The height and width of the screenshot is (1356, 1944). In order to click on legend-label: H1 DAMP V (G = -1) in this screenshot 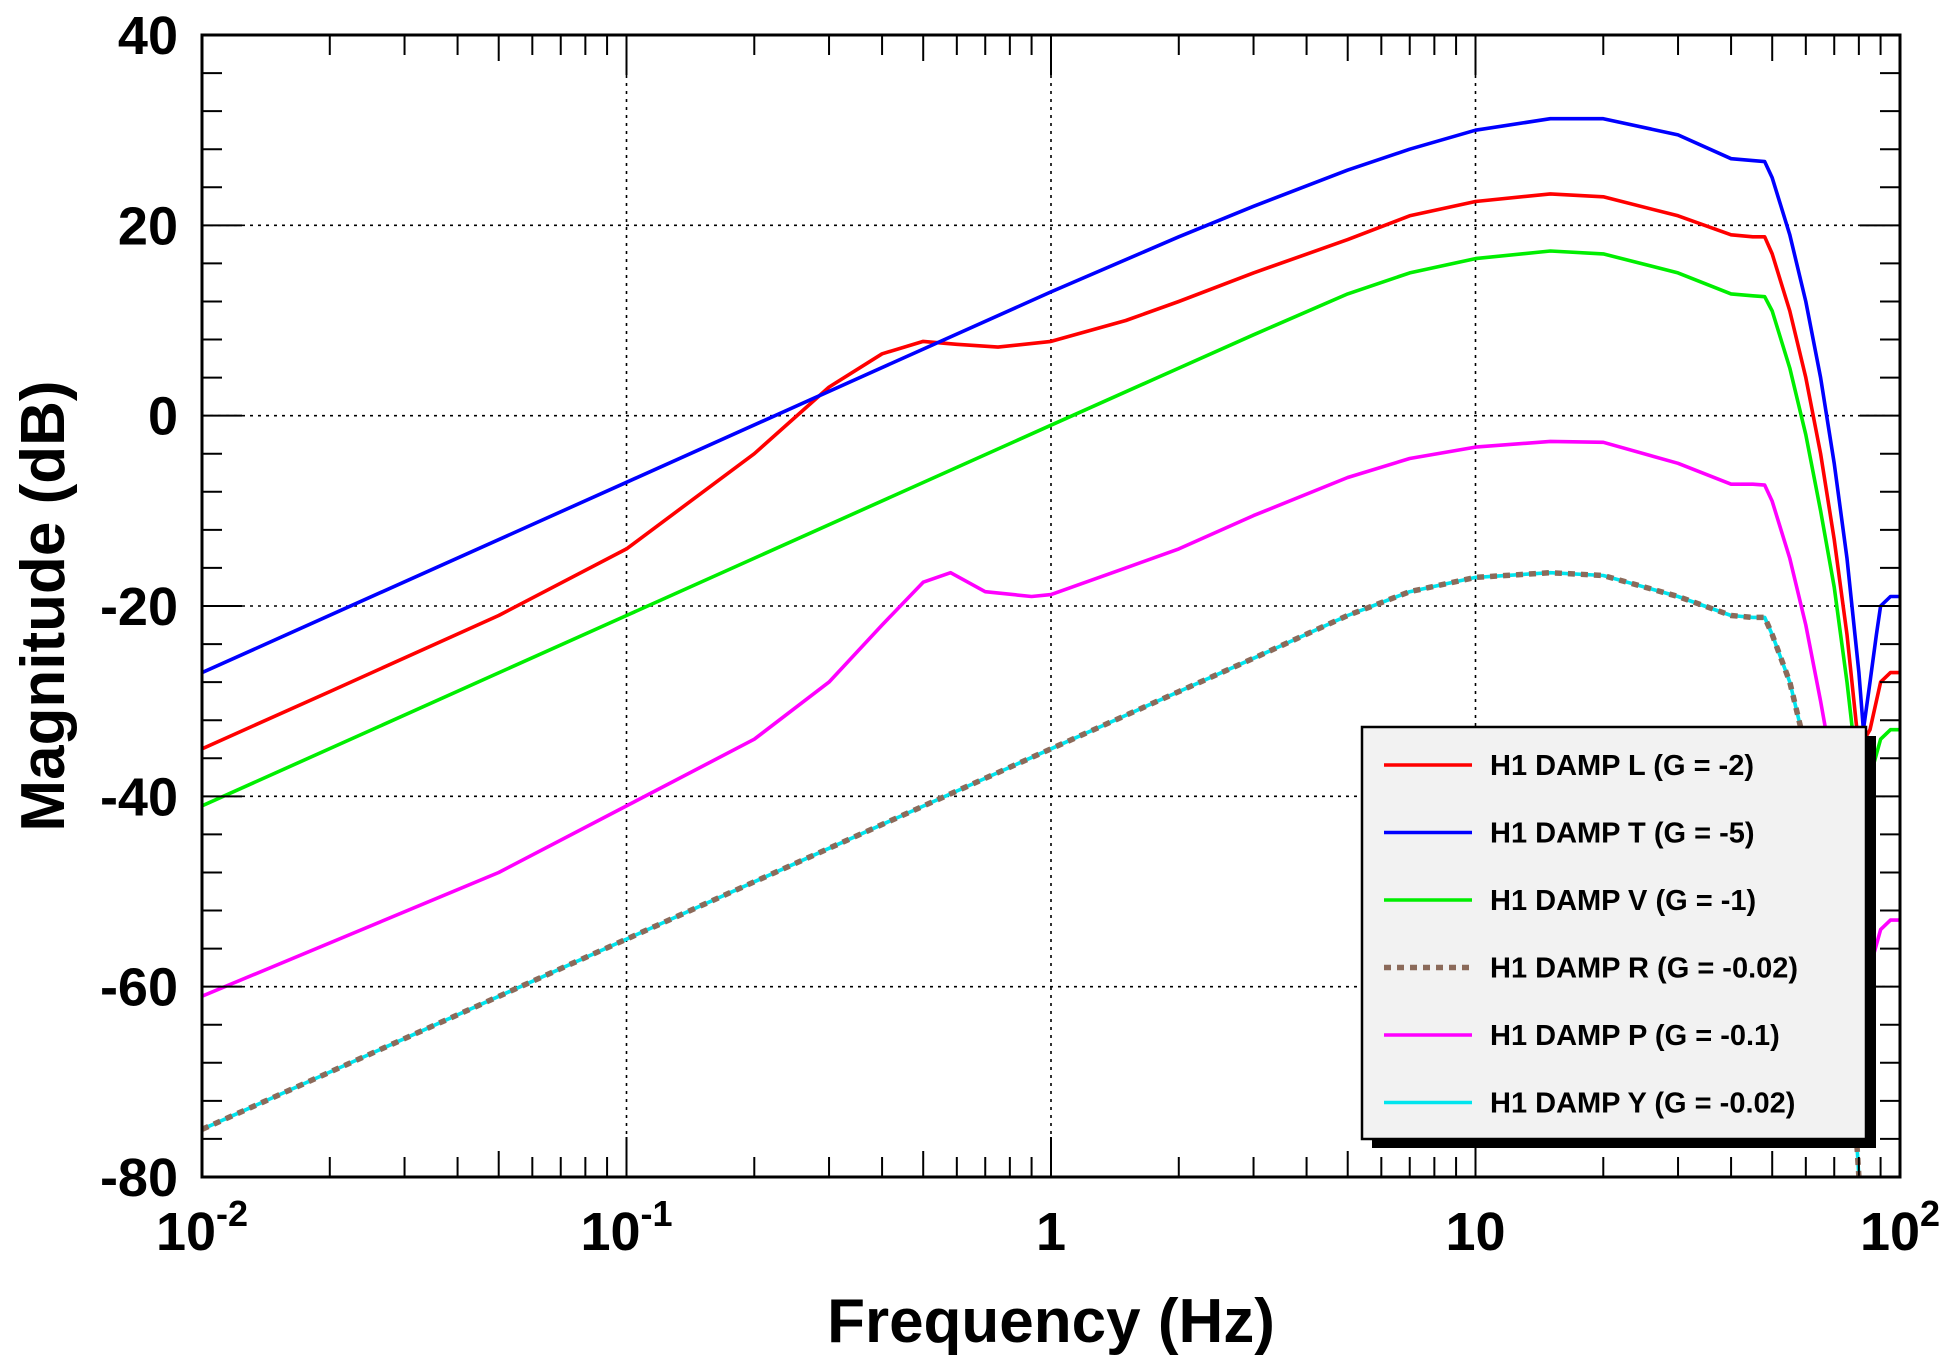, I will do `click(1623, 901)`.